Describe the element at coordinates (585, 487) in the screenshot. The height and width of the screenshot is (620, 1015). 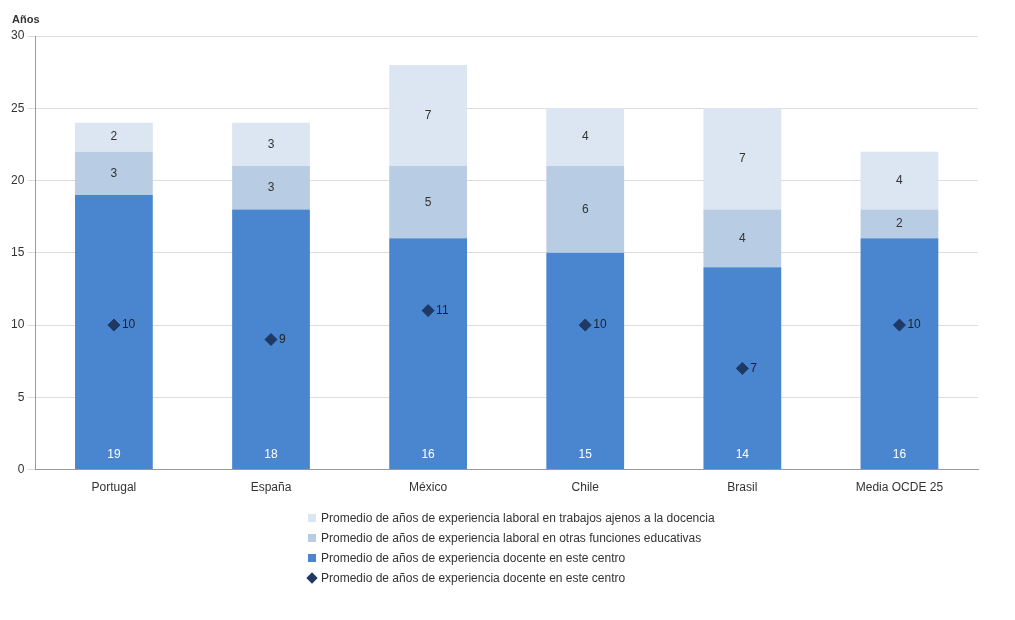
I see `x-tick-label: Chile` at that location.